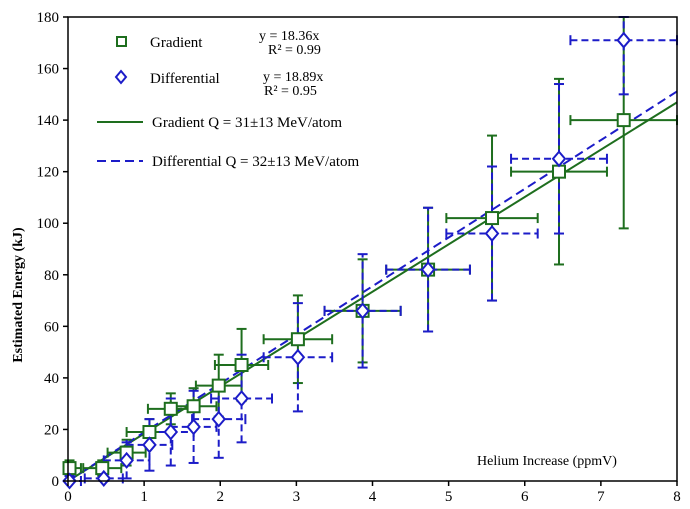 The width and height of the screenshot is (690, 509). Describe the element at coordinates (121, 41) in the screenshot. I see `legend-gradient-marker` at that location.